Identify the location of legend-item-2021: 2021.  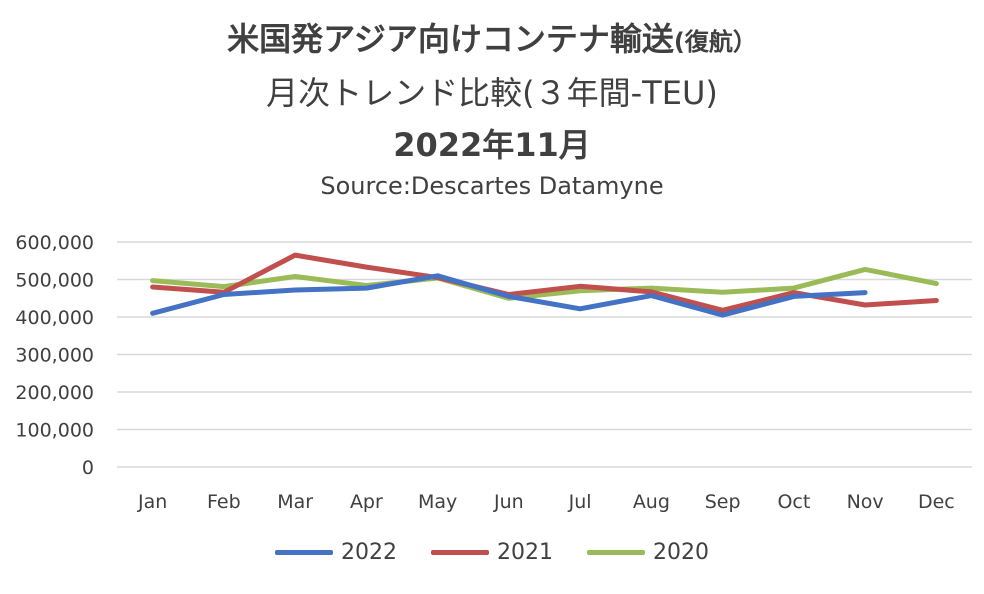
(492, 552).